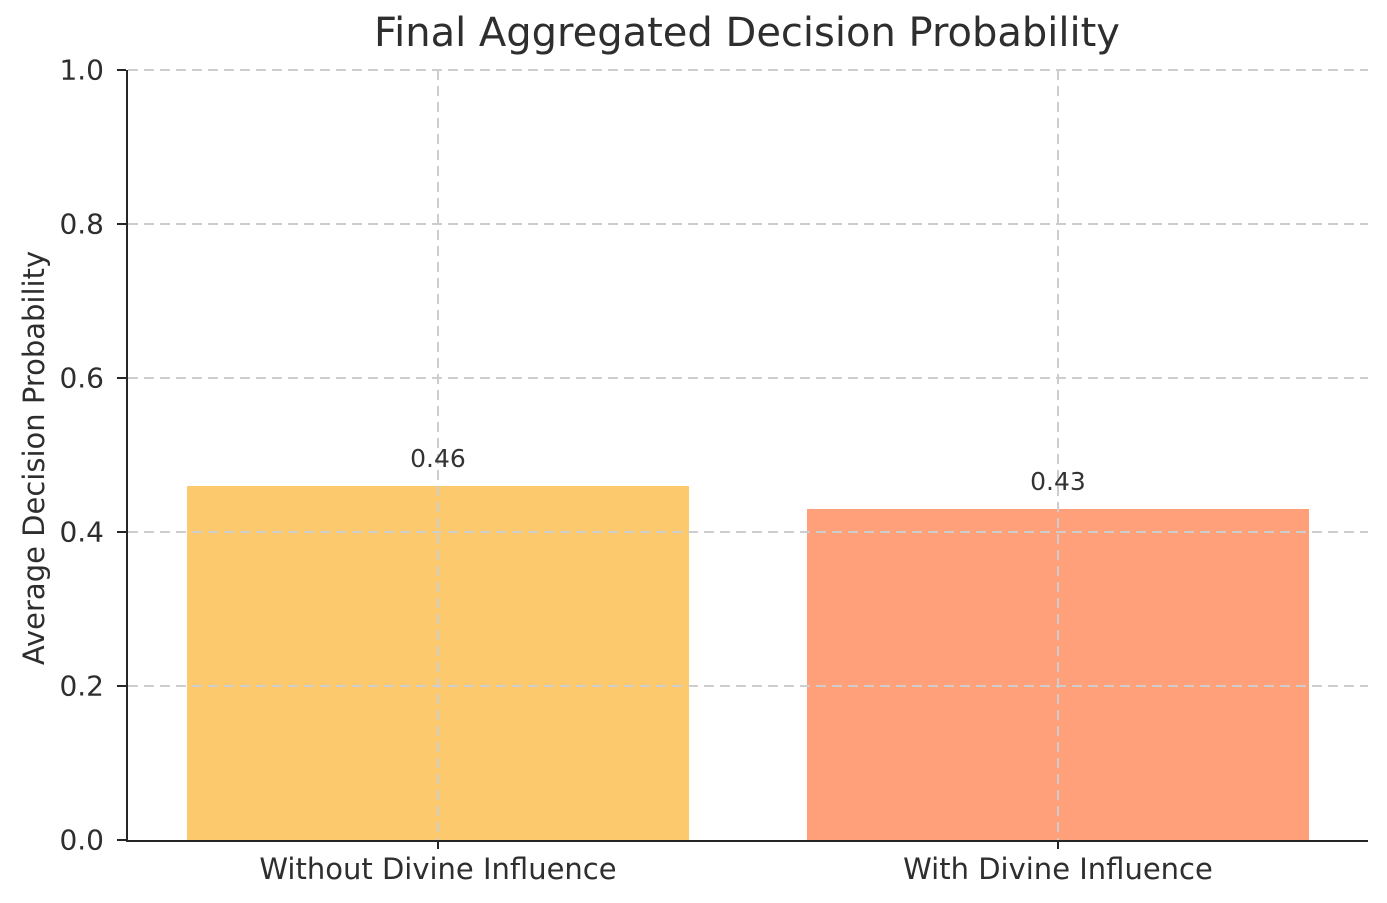 The image size is (1387, 903). I want to click on y-tick-label: 1.0, so click(81, 70).